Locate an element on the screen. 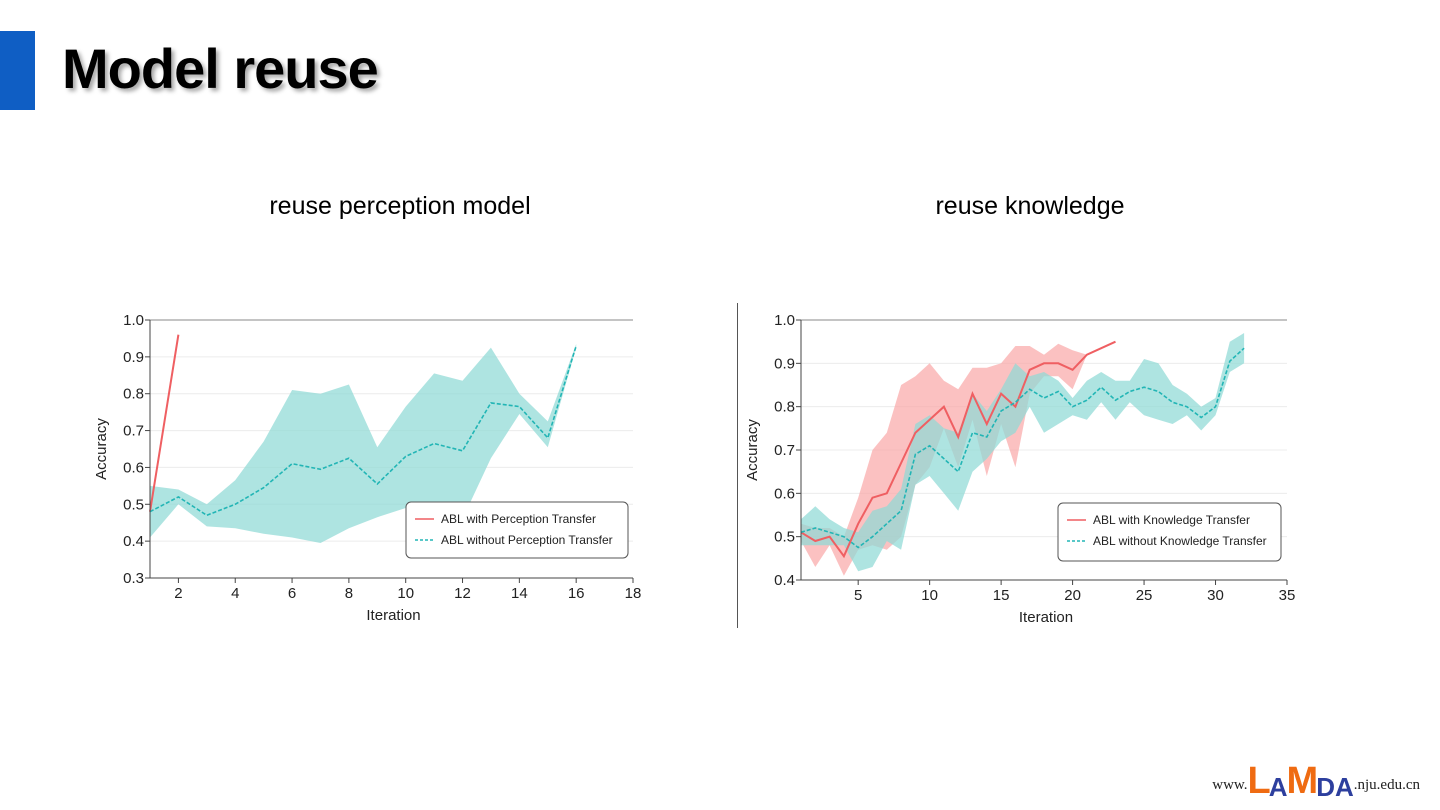 The width and height of the screenshot is (1440, 810). x-tick-label: 5 is located at coordinates (858, 595).